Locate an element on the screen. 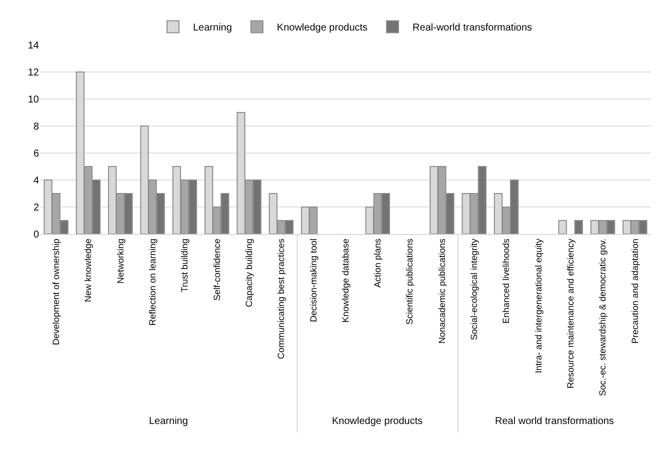 Image resolution: width=663 pixels, height=460 pixels. y-tick-label: 12 is located at coordinates (34, 73).